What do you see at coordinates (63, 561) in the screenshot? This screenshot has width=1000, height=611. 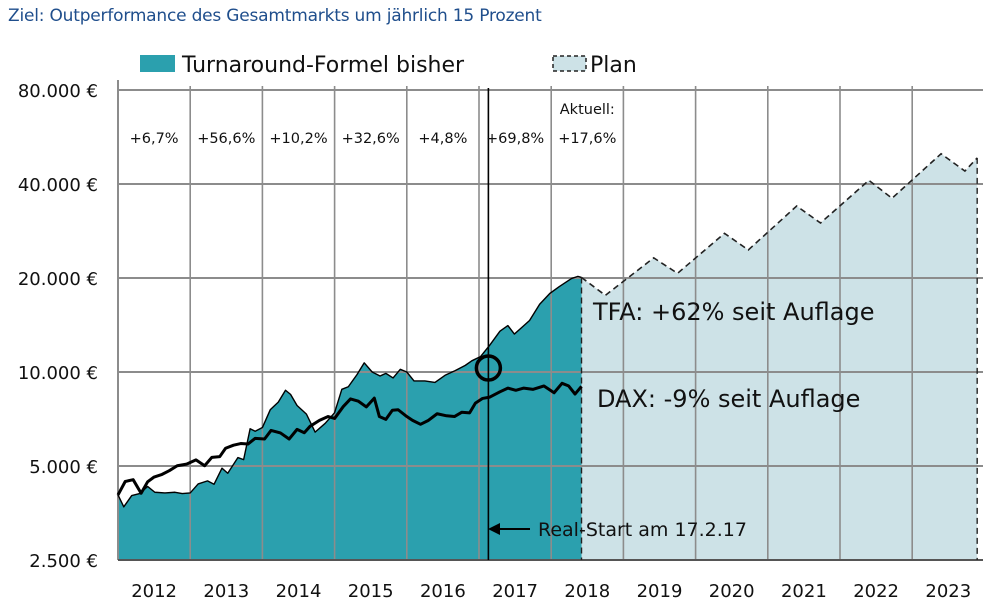 I see `y-tick-label: 2.500 €` at bounding box center [63, 561].